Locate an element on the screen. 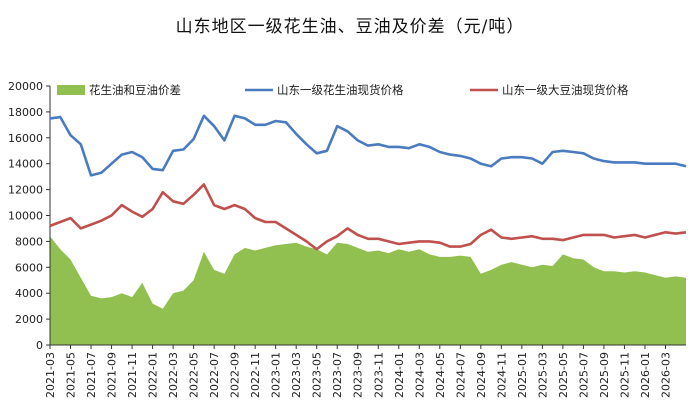 This screenshot has height=408, width=700. x-tick-label-9: 2022-09 is located at coordinates (235, 375).